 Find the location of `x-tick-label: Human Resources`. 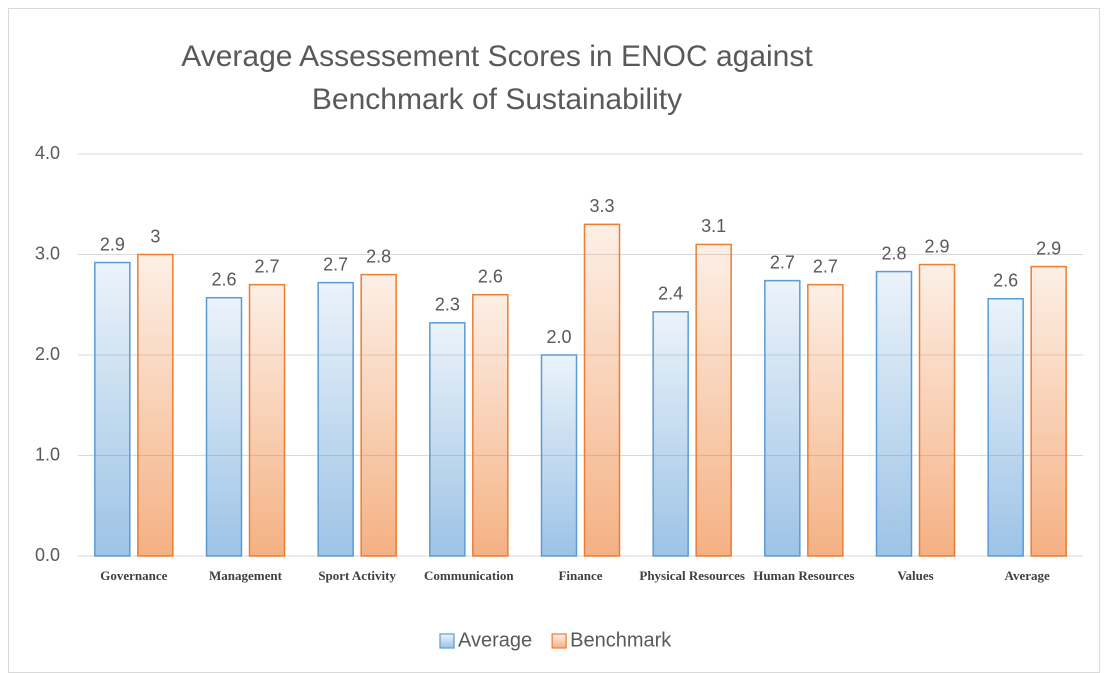

x-tick-label: Human Resources is located at coordinates (804, 575).